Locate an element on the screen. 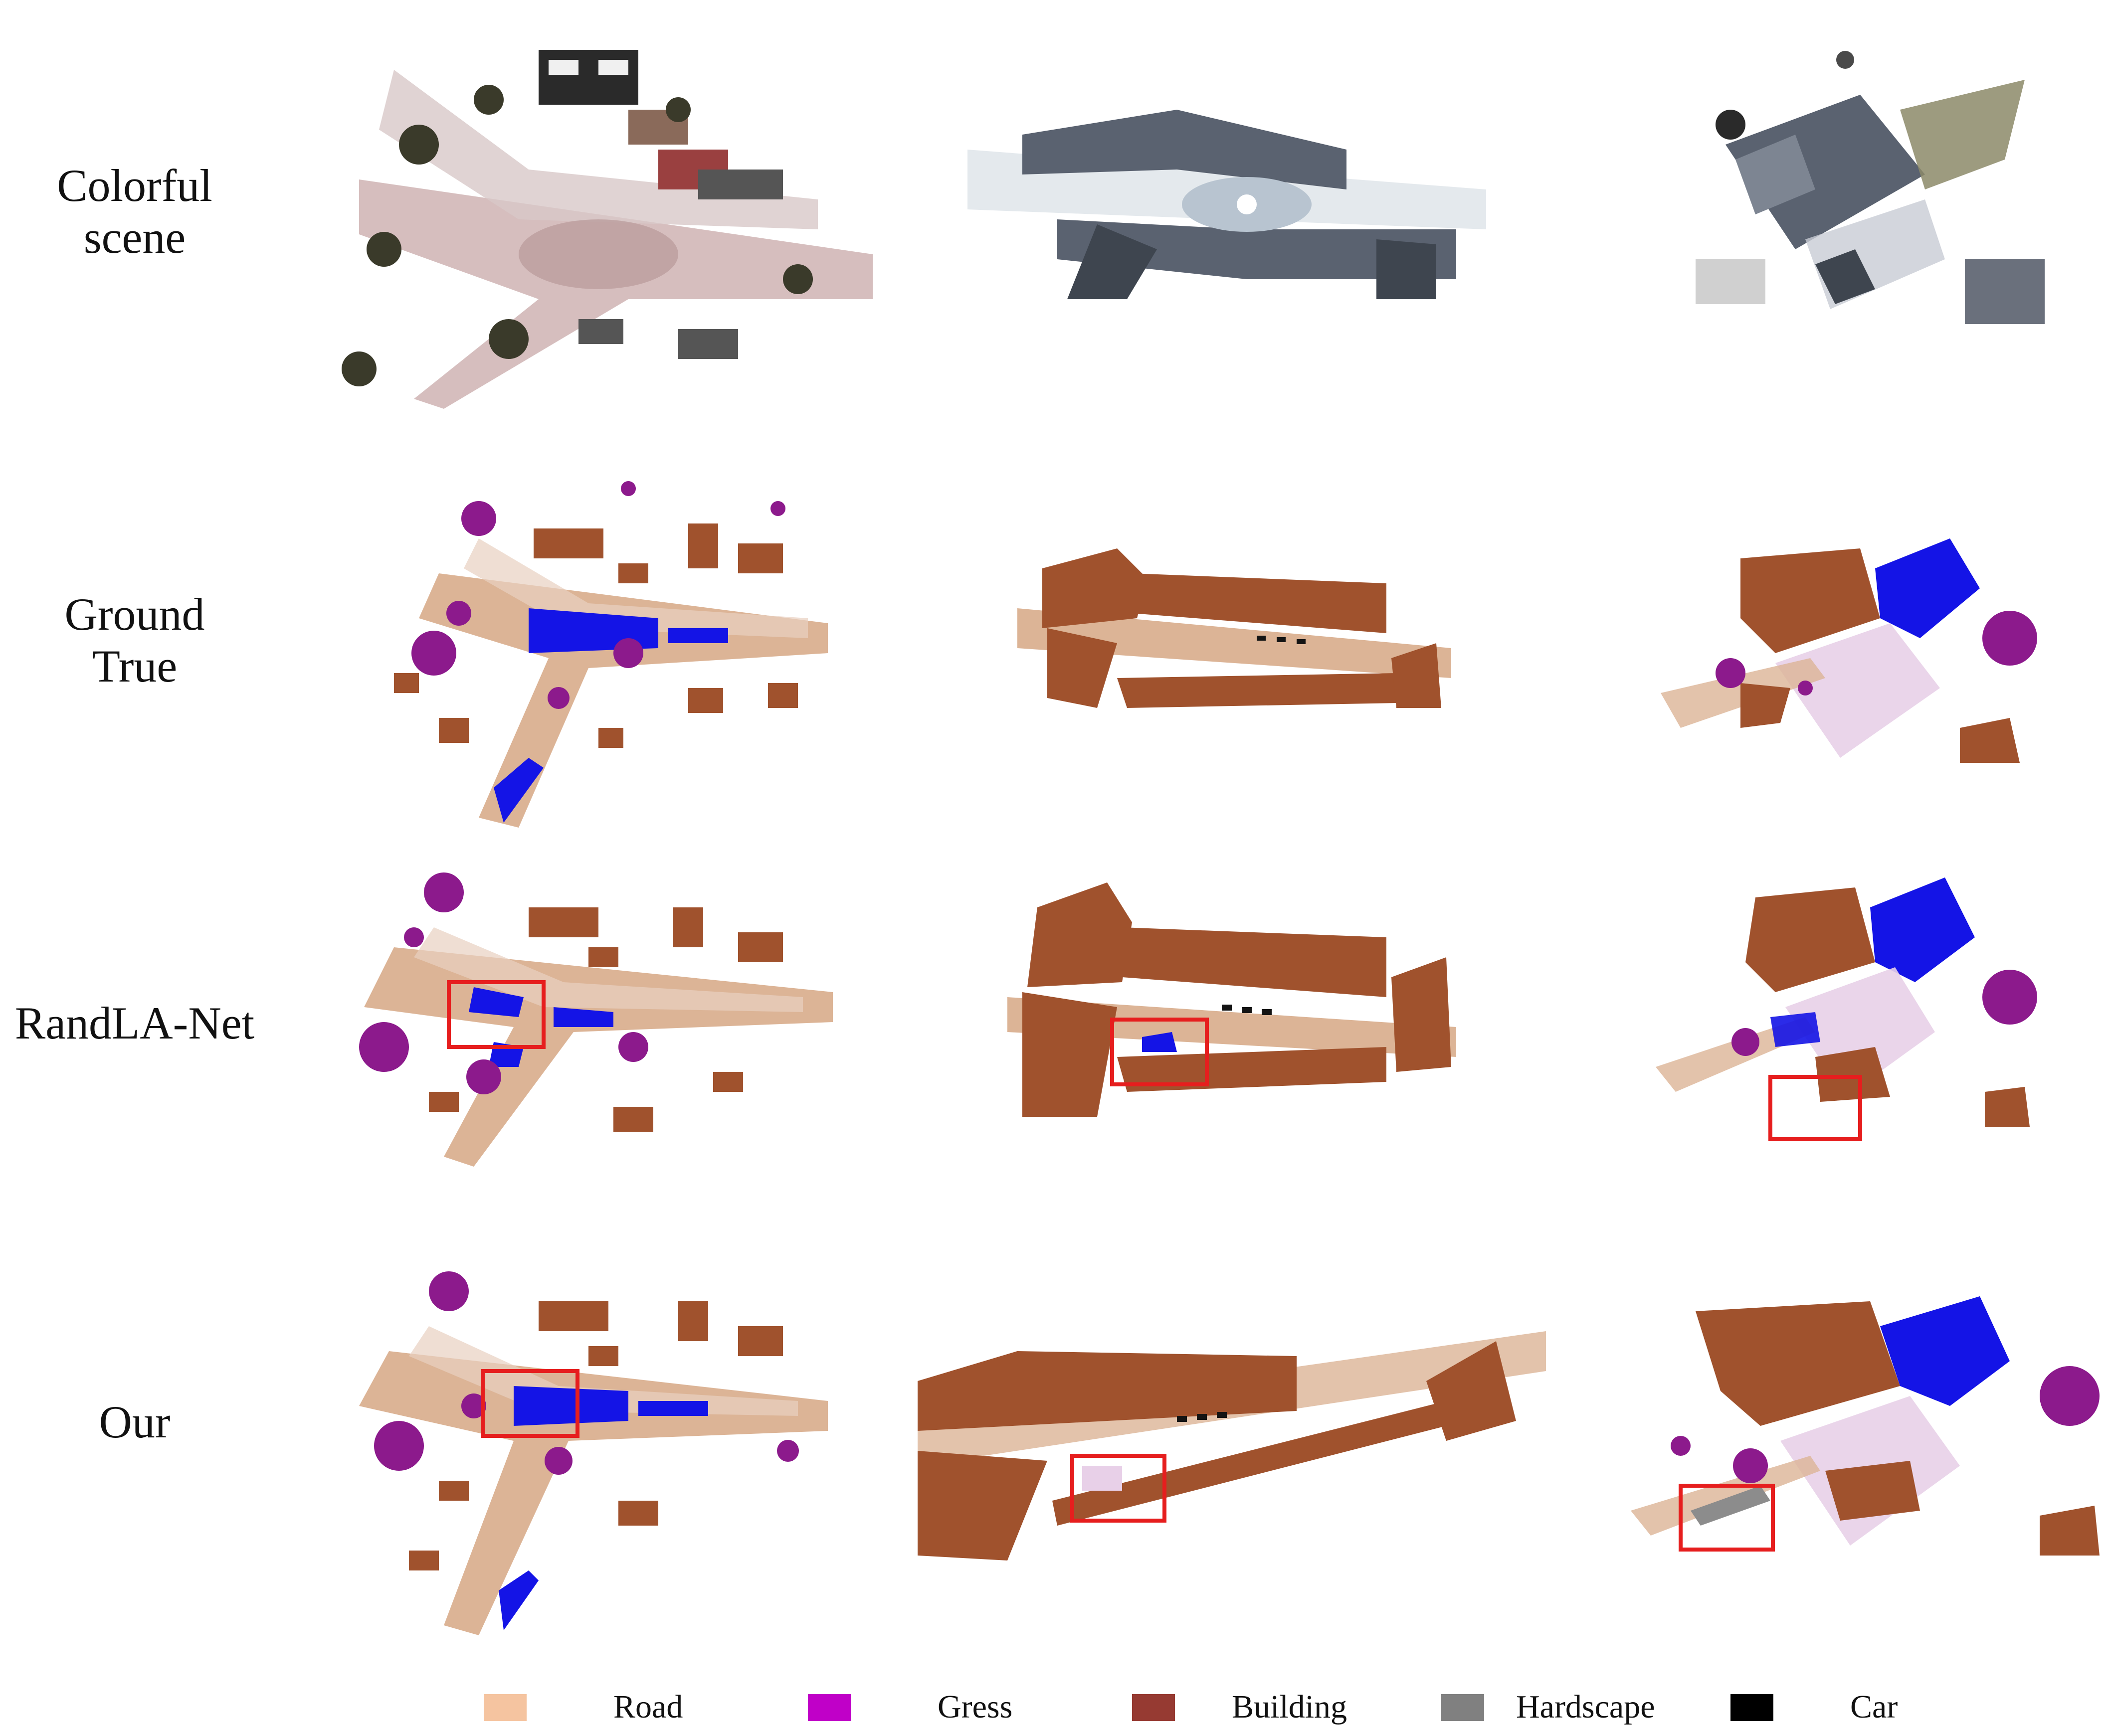 This screenshot has height=1736, width=2108. row-label-randla-net: RandLA-Net is located at coordinates (135, 1023).